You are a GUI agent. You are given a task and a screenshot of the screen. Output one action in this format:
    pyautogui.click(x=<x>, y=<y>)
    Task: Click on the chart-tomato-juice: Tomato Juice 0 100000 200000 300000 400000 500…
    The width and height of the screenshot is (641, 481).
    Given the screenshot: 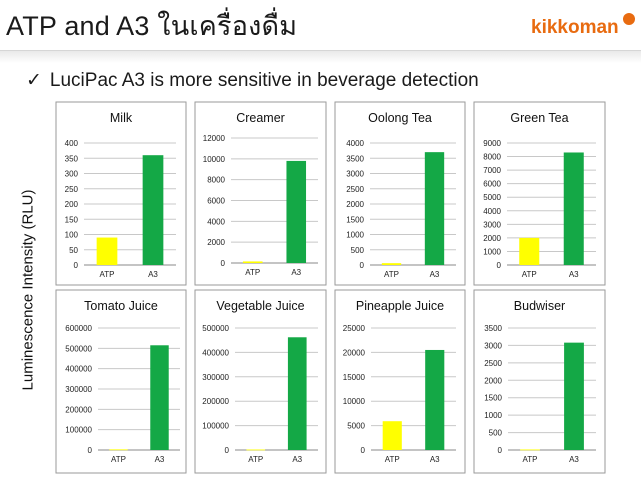 What is the action you would take?
    pyautogui.click(x=121, y=381)
    